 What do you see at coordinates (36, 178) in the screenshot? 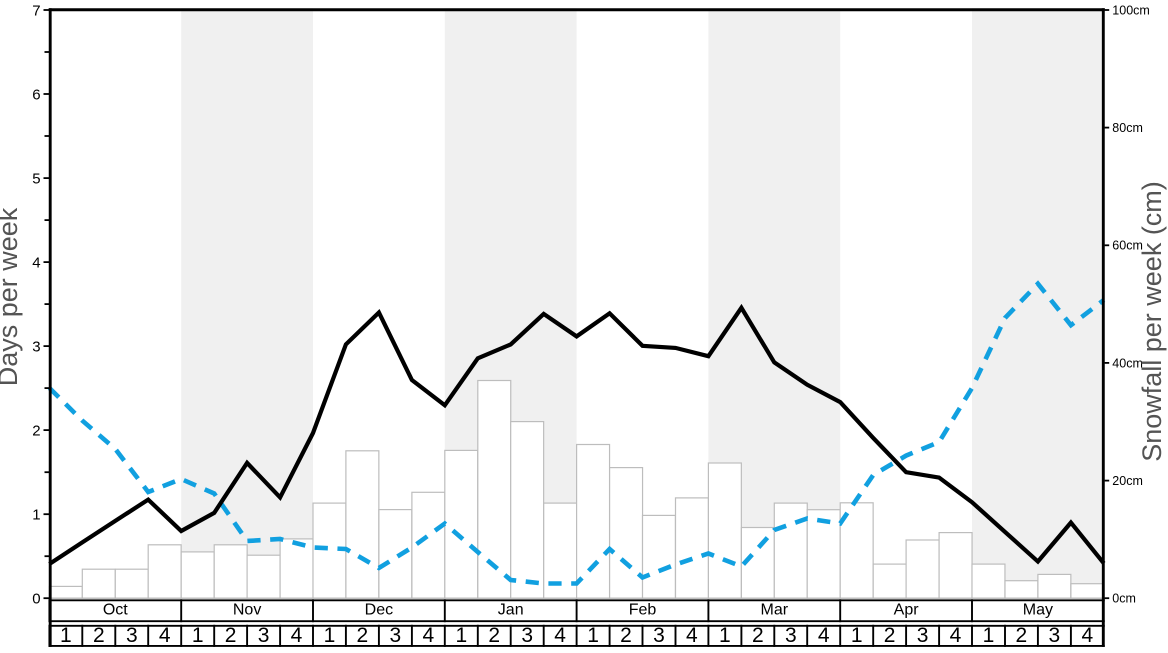
I see `svg-text: 5` at bounding box center [36, 178].